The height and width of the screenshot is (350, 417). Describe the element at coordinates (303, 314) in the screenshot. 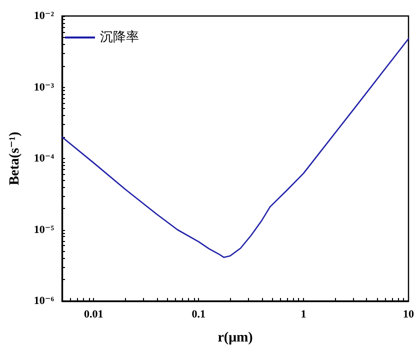

I see `x-tick-label: 1` at that location.